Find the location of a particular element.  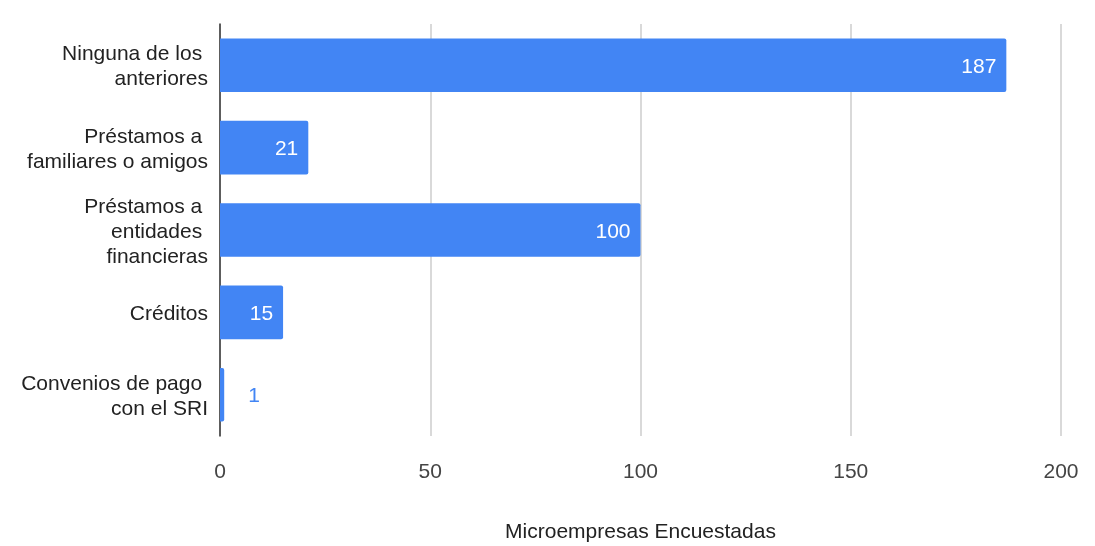

y-tick-label: Préstamos a familiares o amigos is located at coordinates (117, 147).